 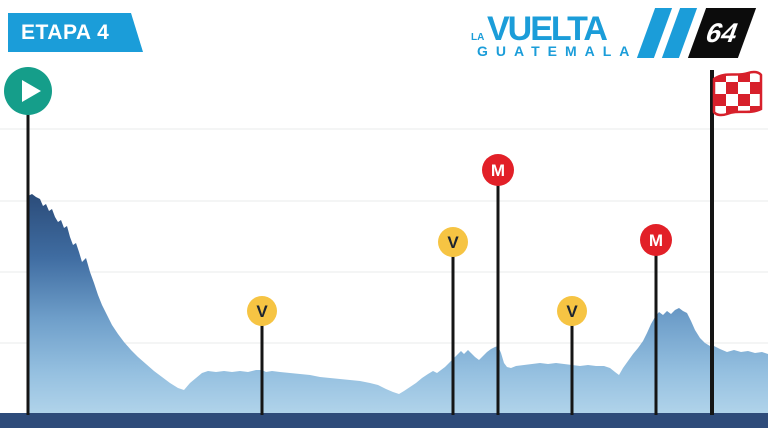 What do you see at coordinates (31, 91) in the screenshot?
I see `play-icon` at bounding box center [31, 91].